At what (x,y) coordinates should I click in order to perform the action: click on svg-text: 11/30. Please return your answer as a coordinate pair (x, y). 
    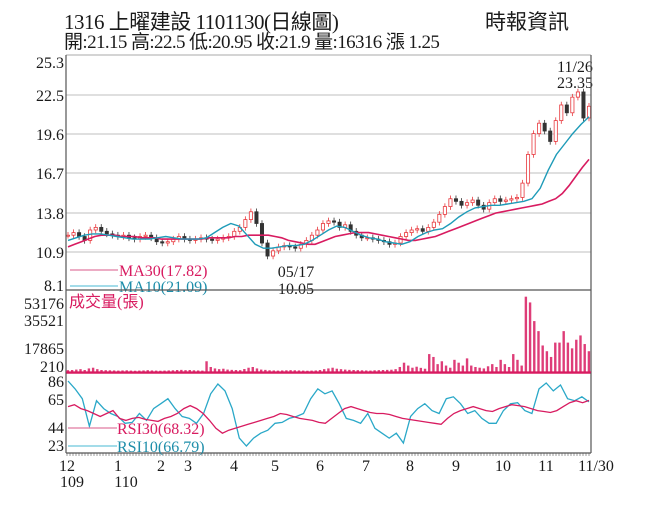
    Looking at the image, I should click on (596, 466).